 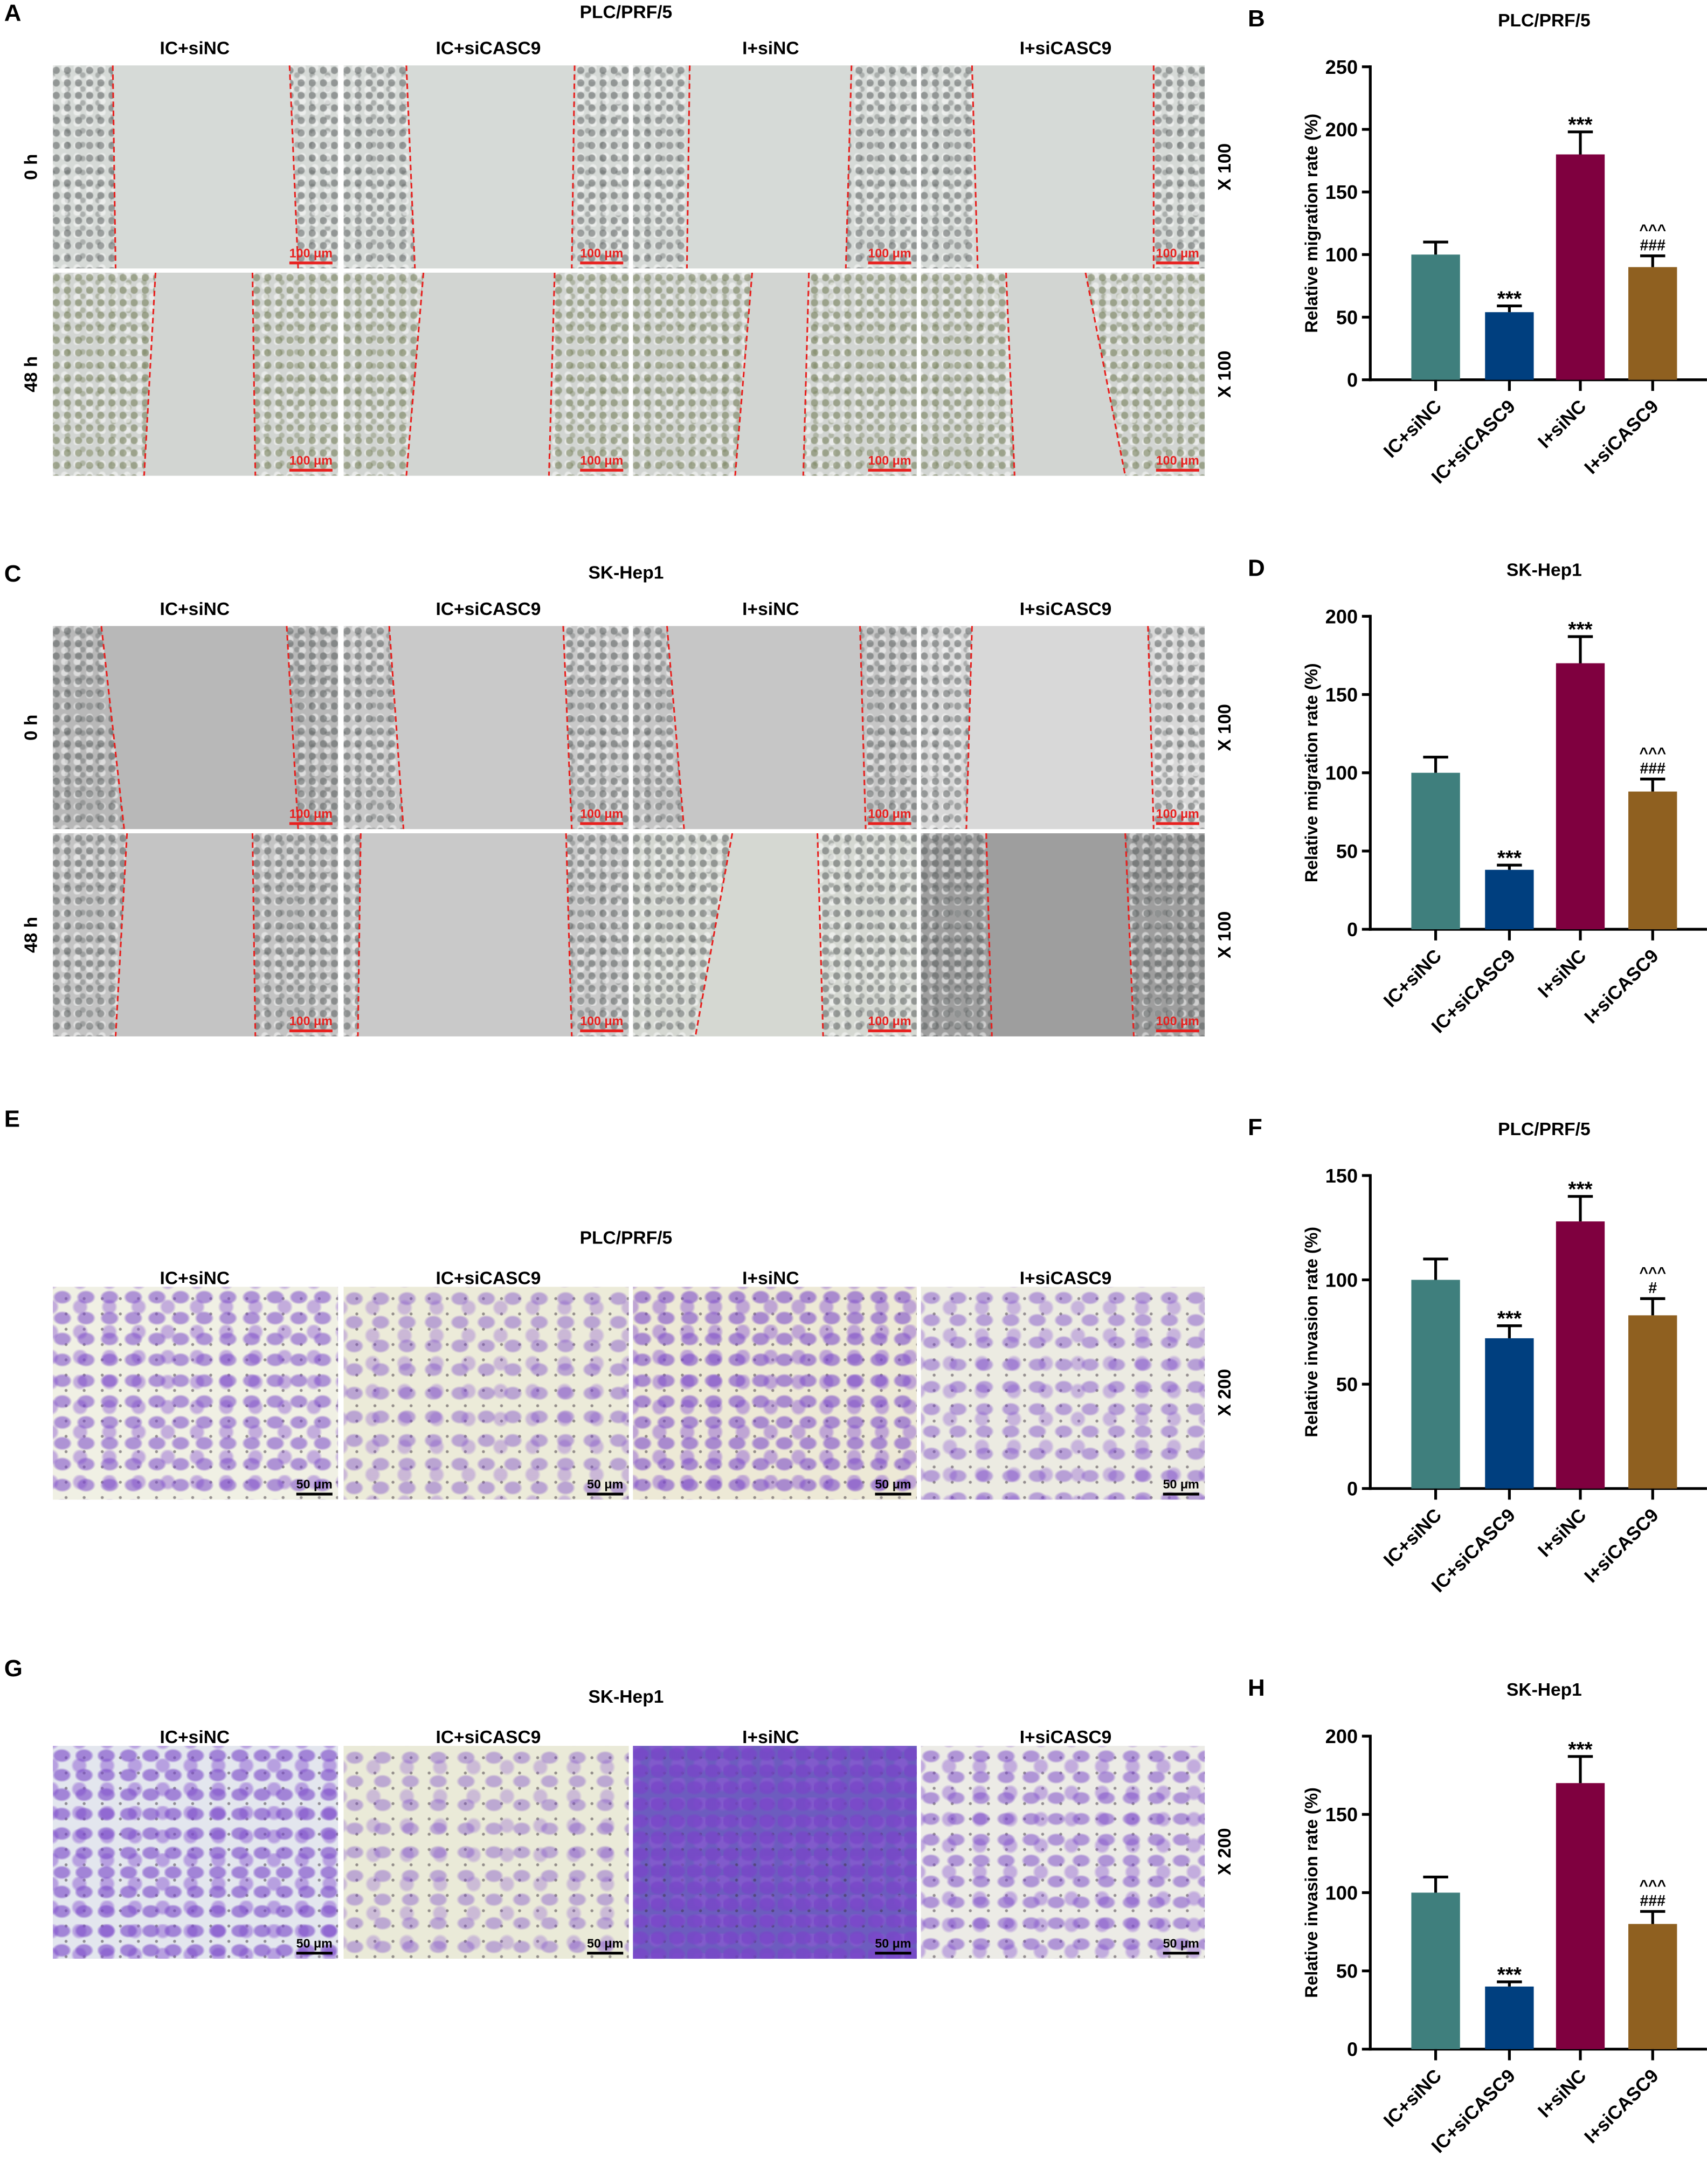 I want to click on chart-title: PLC/PRF/5, so click(x=1544, y=1129).